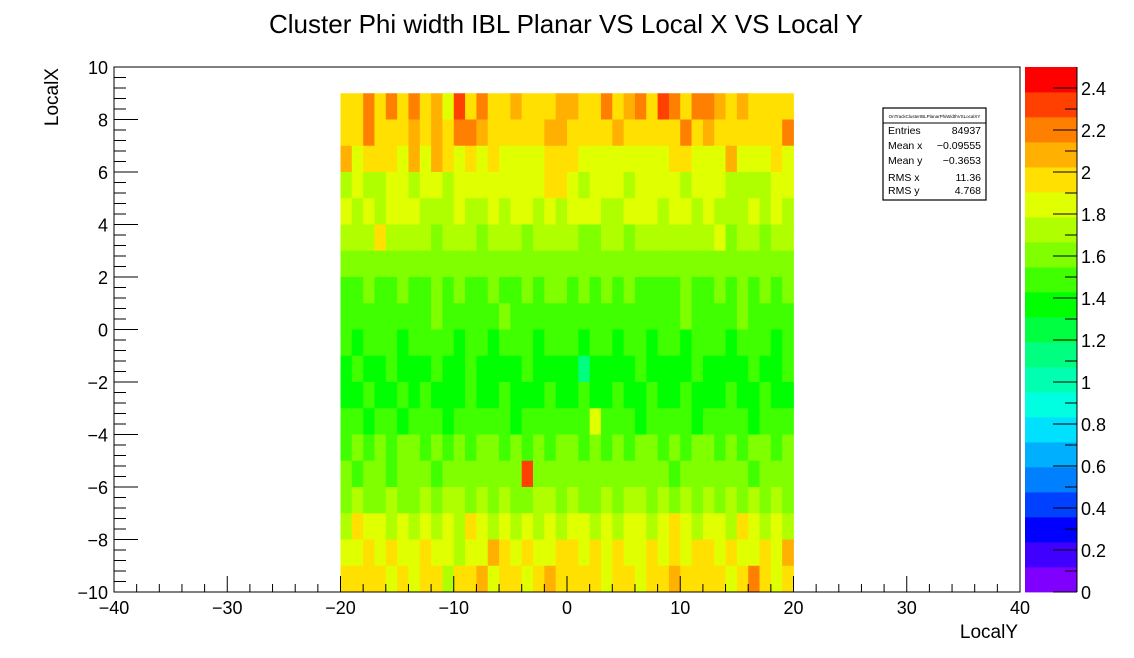  Describe the element at coordinates (97, 436) in the screenshot. I see `y-tick-label: −4` at that location.